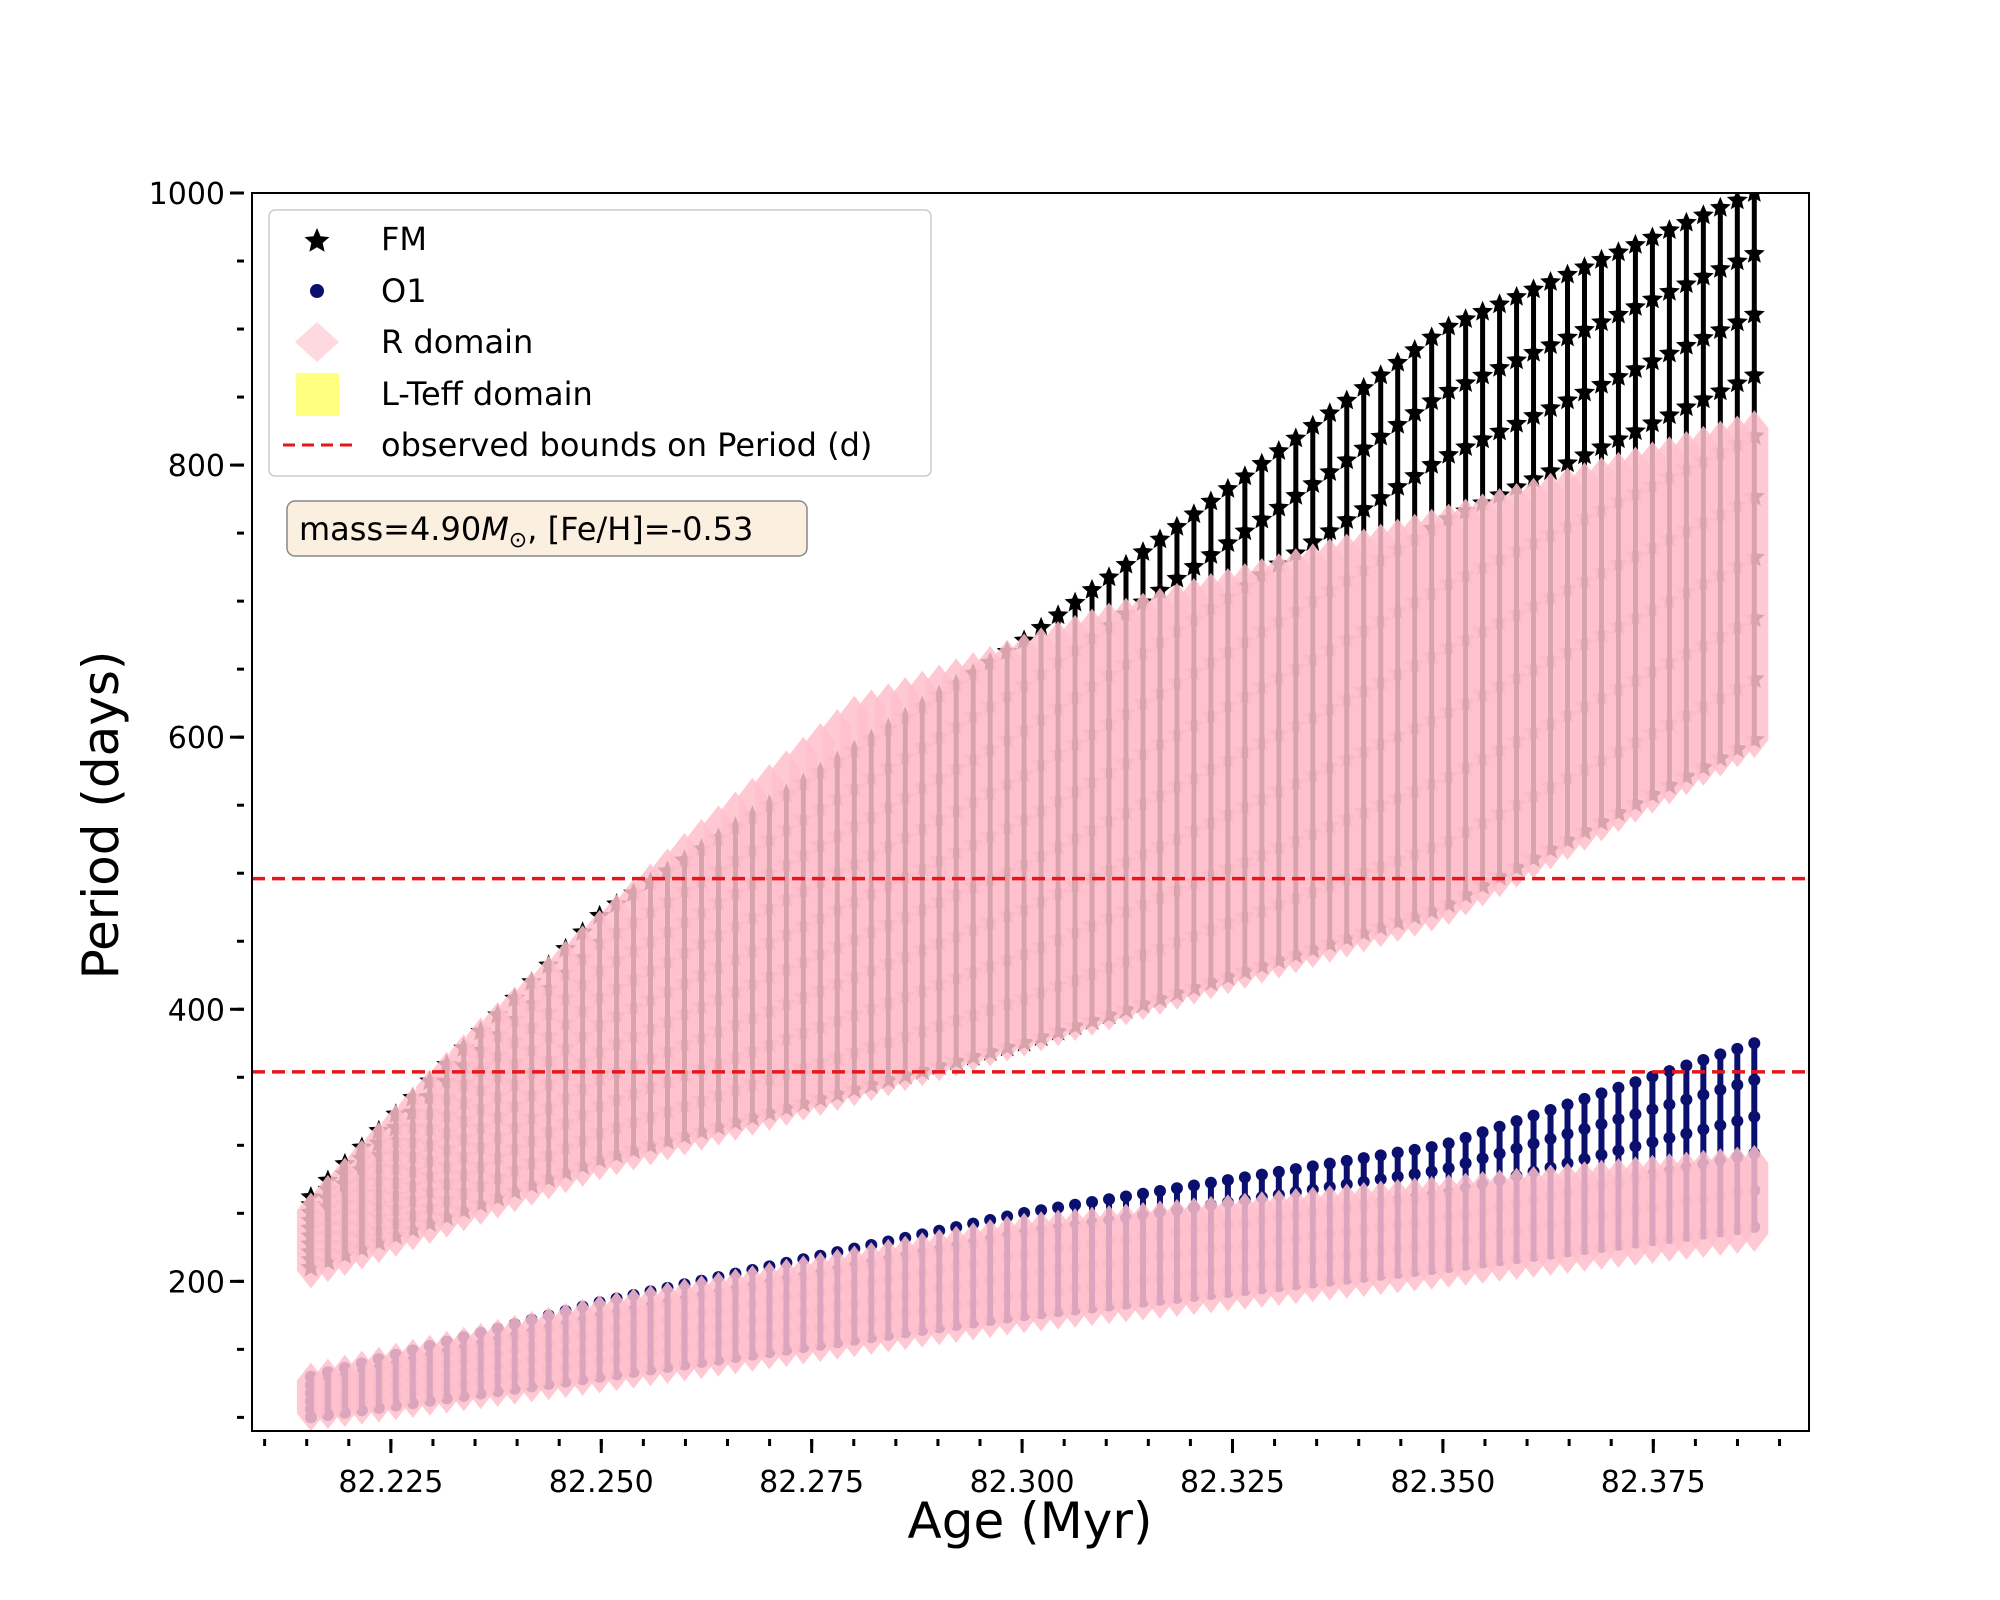 This screenshot has height=1600, width=2000. Describe the element at coordinates (317, 394) in the screenshot. I see `legend-marker-l-teff-domain` at that location.